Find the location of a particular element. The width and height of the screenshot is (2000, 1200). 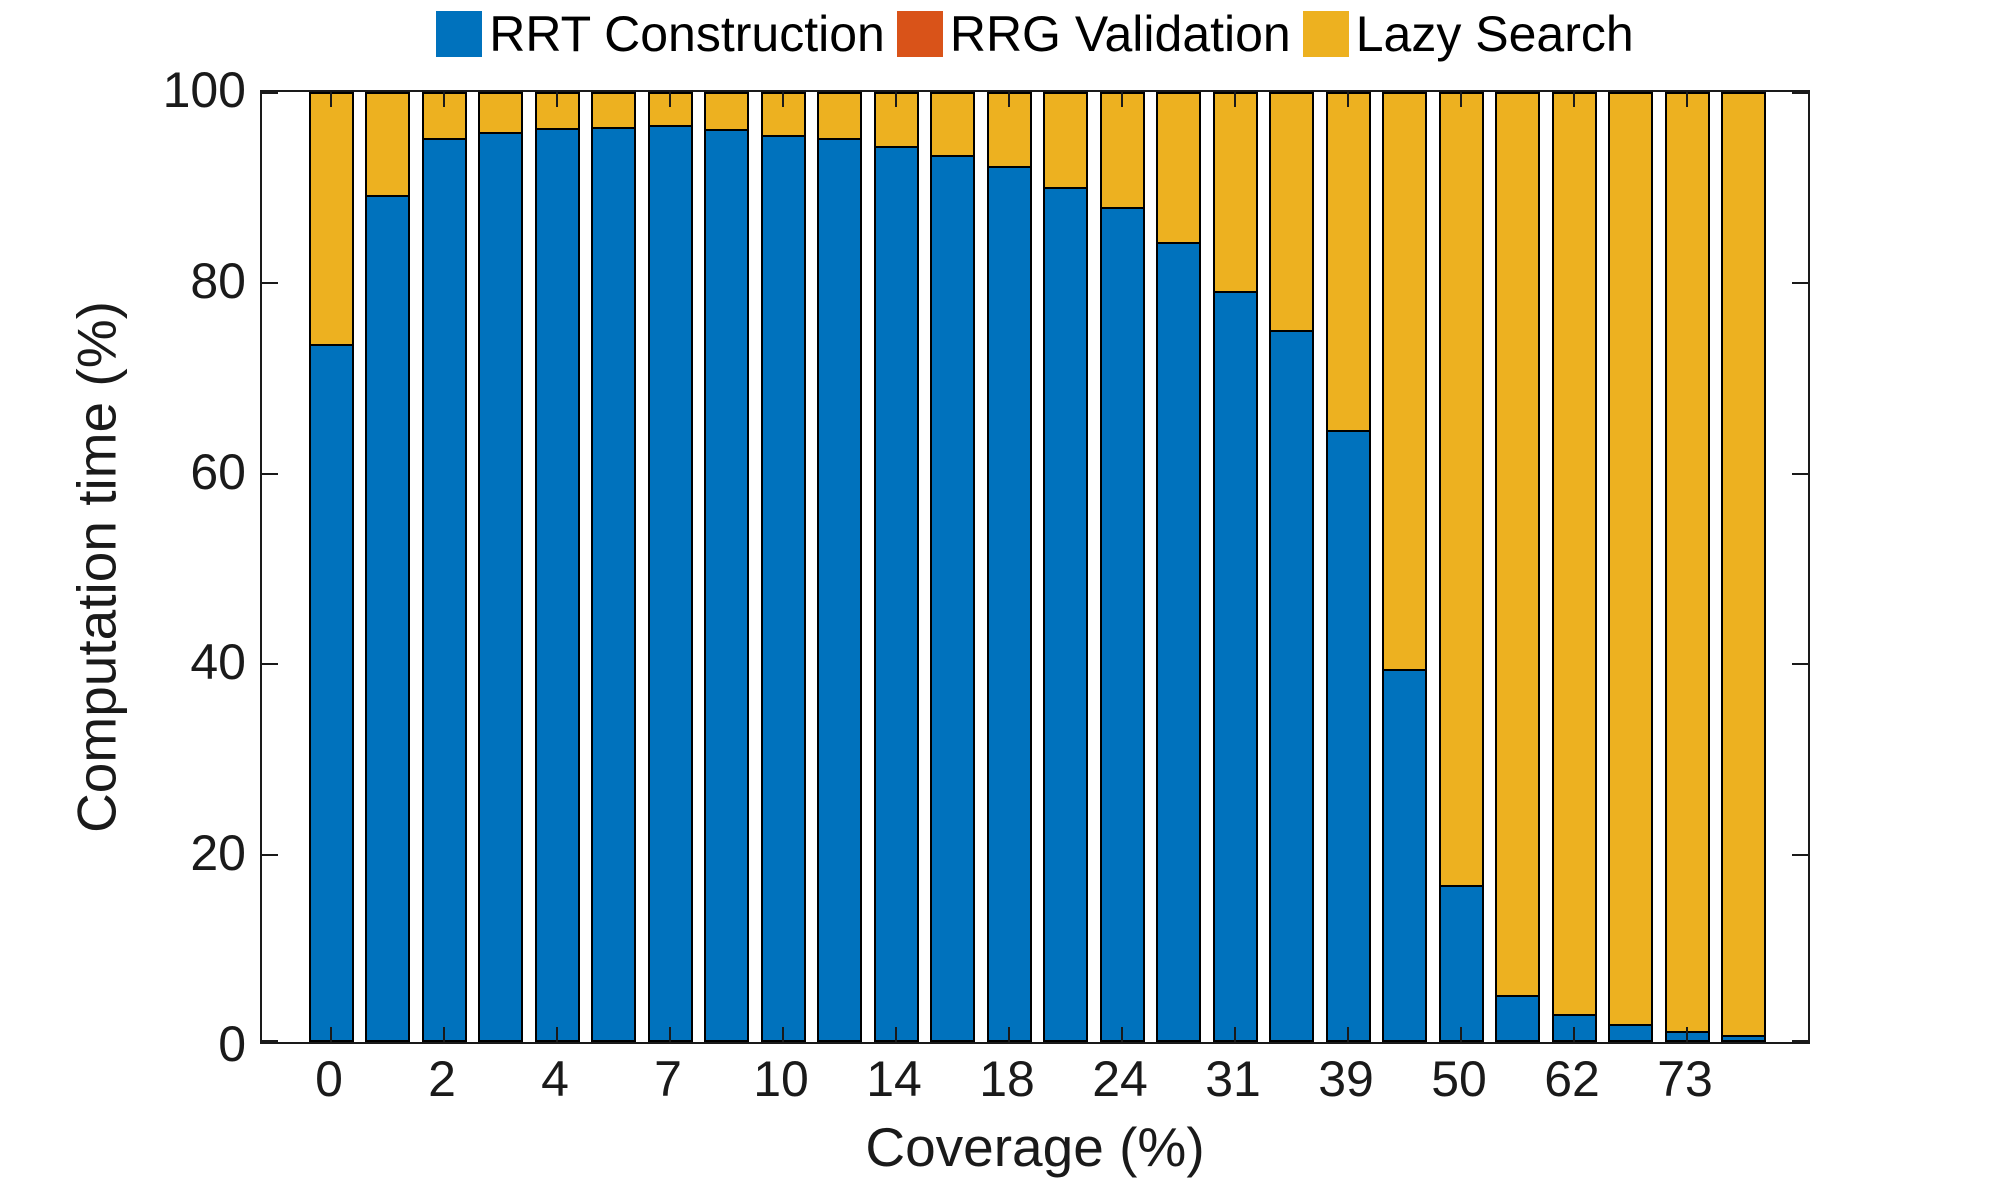

y-tick-label: 60 is located at coordinates (218, 471).